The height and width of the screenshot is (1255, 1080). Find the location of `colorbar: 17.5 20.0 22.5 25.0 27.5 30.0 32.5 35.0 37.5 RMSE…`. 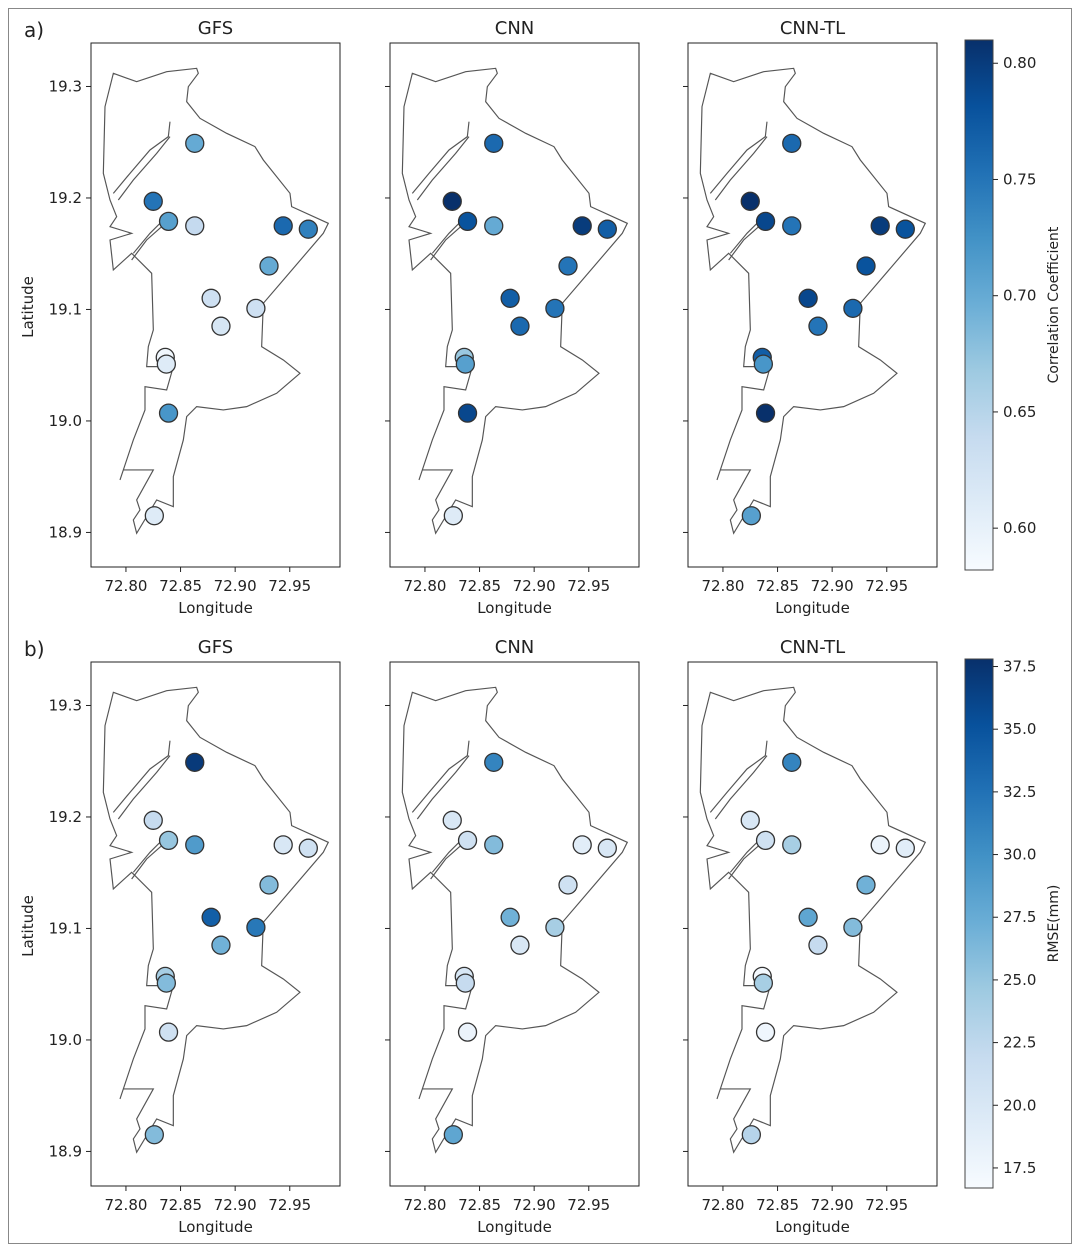

colorbar: 17.5 20.0 22.5 25.0 27.5 30.0 32.5 35.0 37.5 RMSE… is located at coordinates (1013, 923).